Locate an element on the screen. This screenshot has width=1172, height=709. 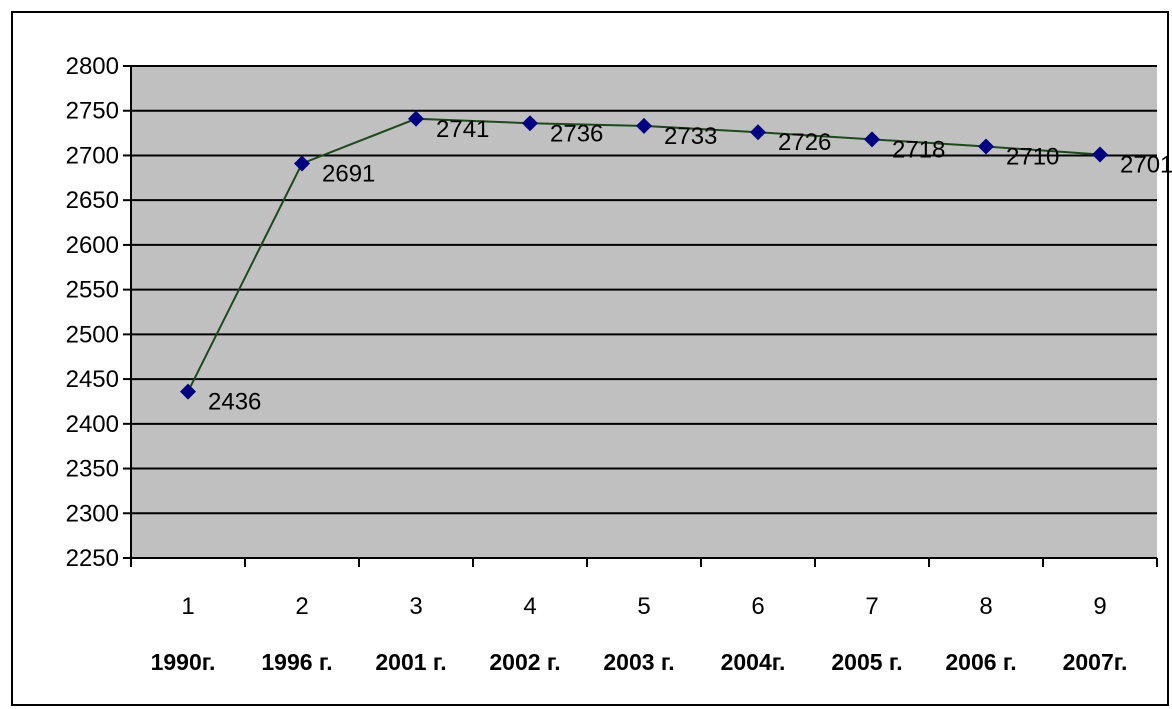
data-label: 2701 is located at coordinates (1146, 165).